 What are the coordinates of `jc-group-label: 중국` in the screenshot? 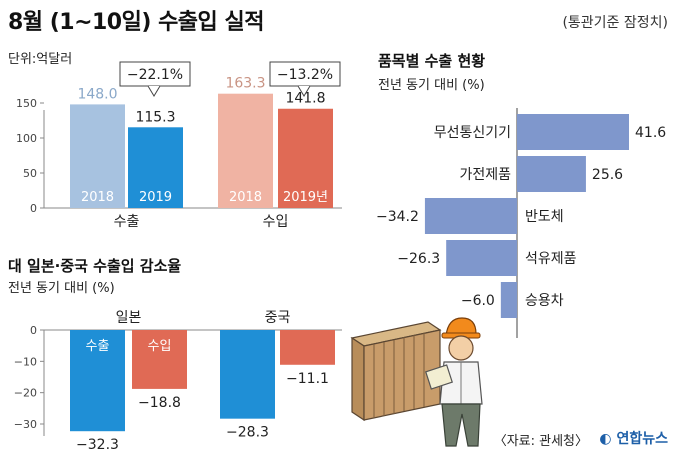 It's located at (278, 318).